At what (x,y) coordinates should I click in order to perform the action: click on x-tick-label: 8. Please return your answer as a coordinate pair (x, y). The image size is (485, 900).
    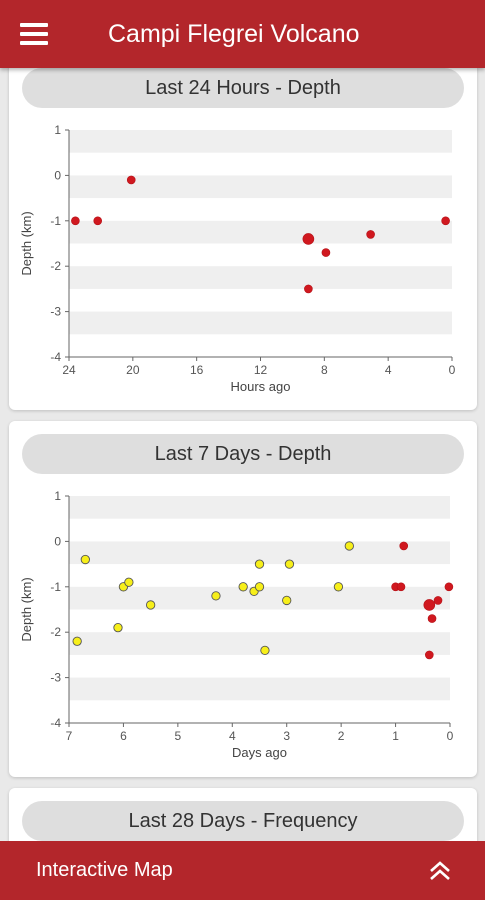
    Looking at the image, I should click on (324, 370).